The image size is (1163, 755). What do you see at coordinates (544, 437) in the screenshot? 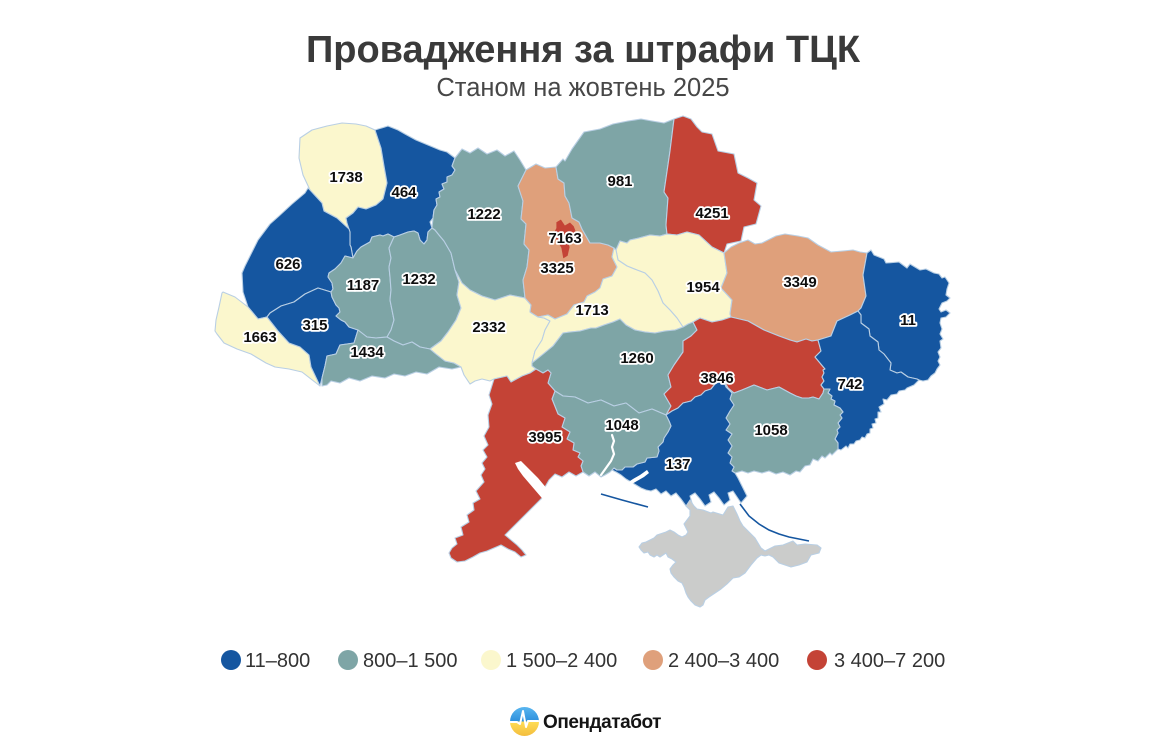
I see `svg-text: 3995` at bounding box center [544, 437].